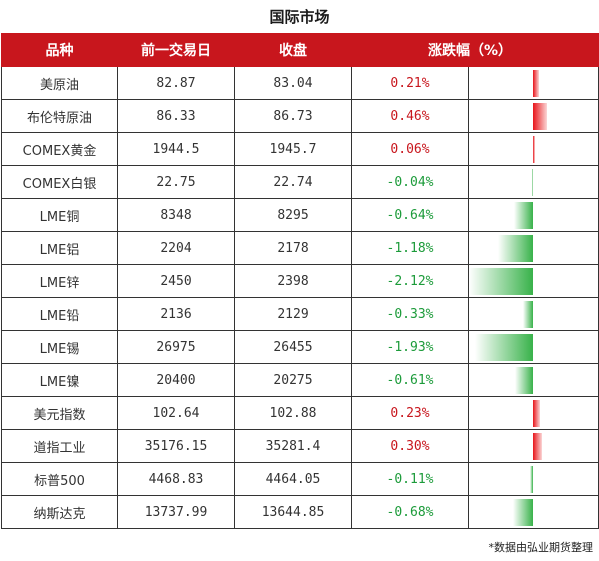 The width and height of the screenshot is (599, 561). Describe the element at coordinates (176, 182) in the screenshot. I see `row-prev: 22.75` at that location.